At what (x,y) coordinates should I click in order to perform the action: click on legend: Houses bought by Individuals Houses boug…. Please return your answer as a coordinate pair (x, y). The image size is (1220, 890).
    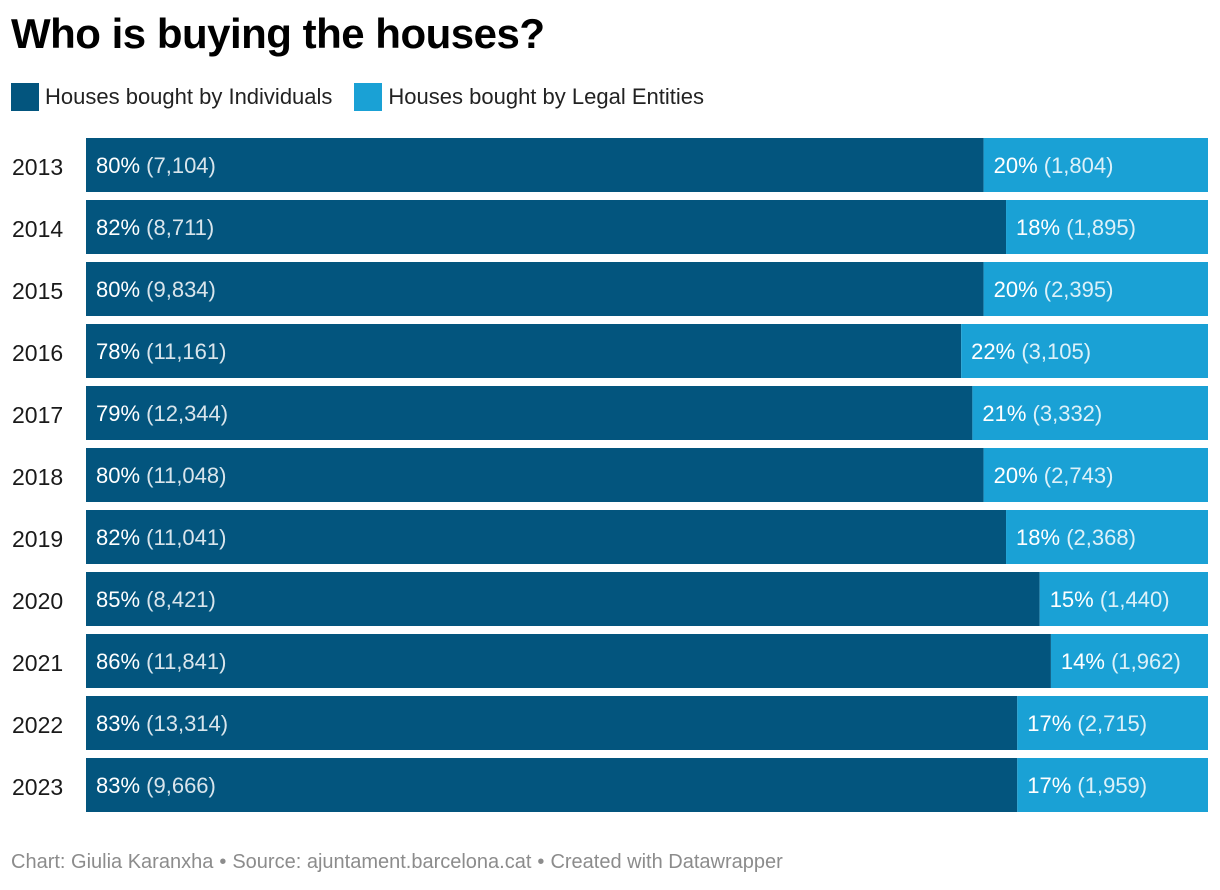
    Looking at the image, I should click on (368, 97).